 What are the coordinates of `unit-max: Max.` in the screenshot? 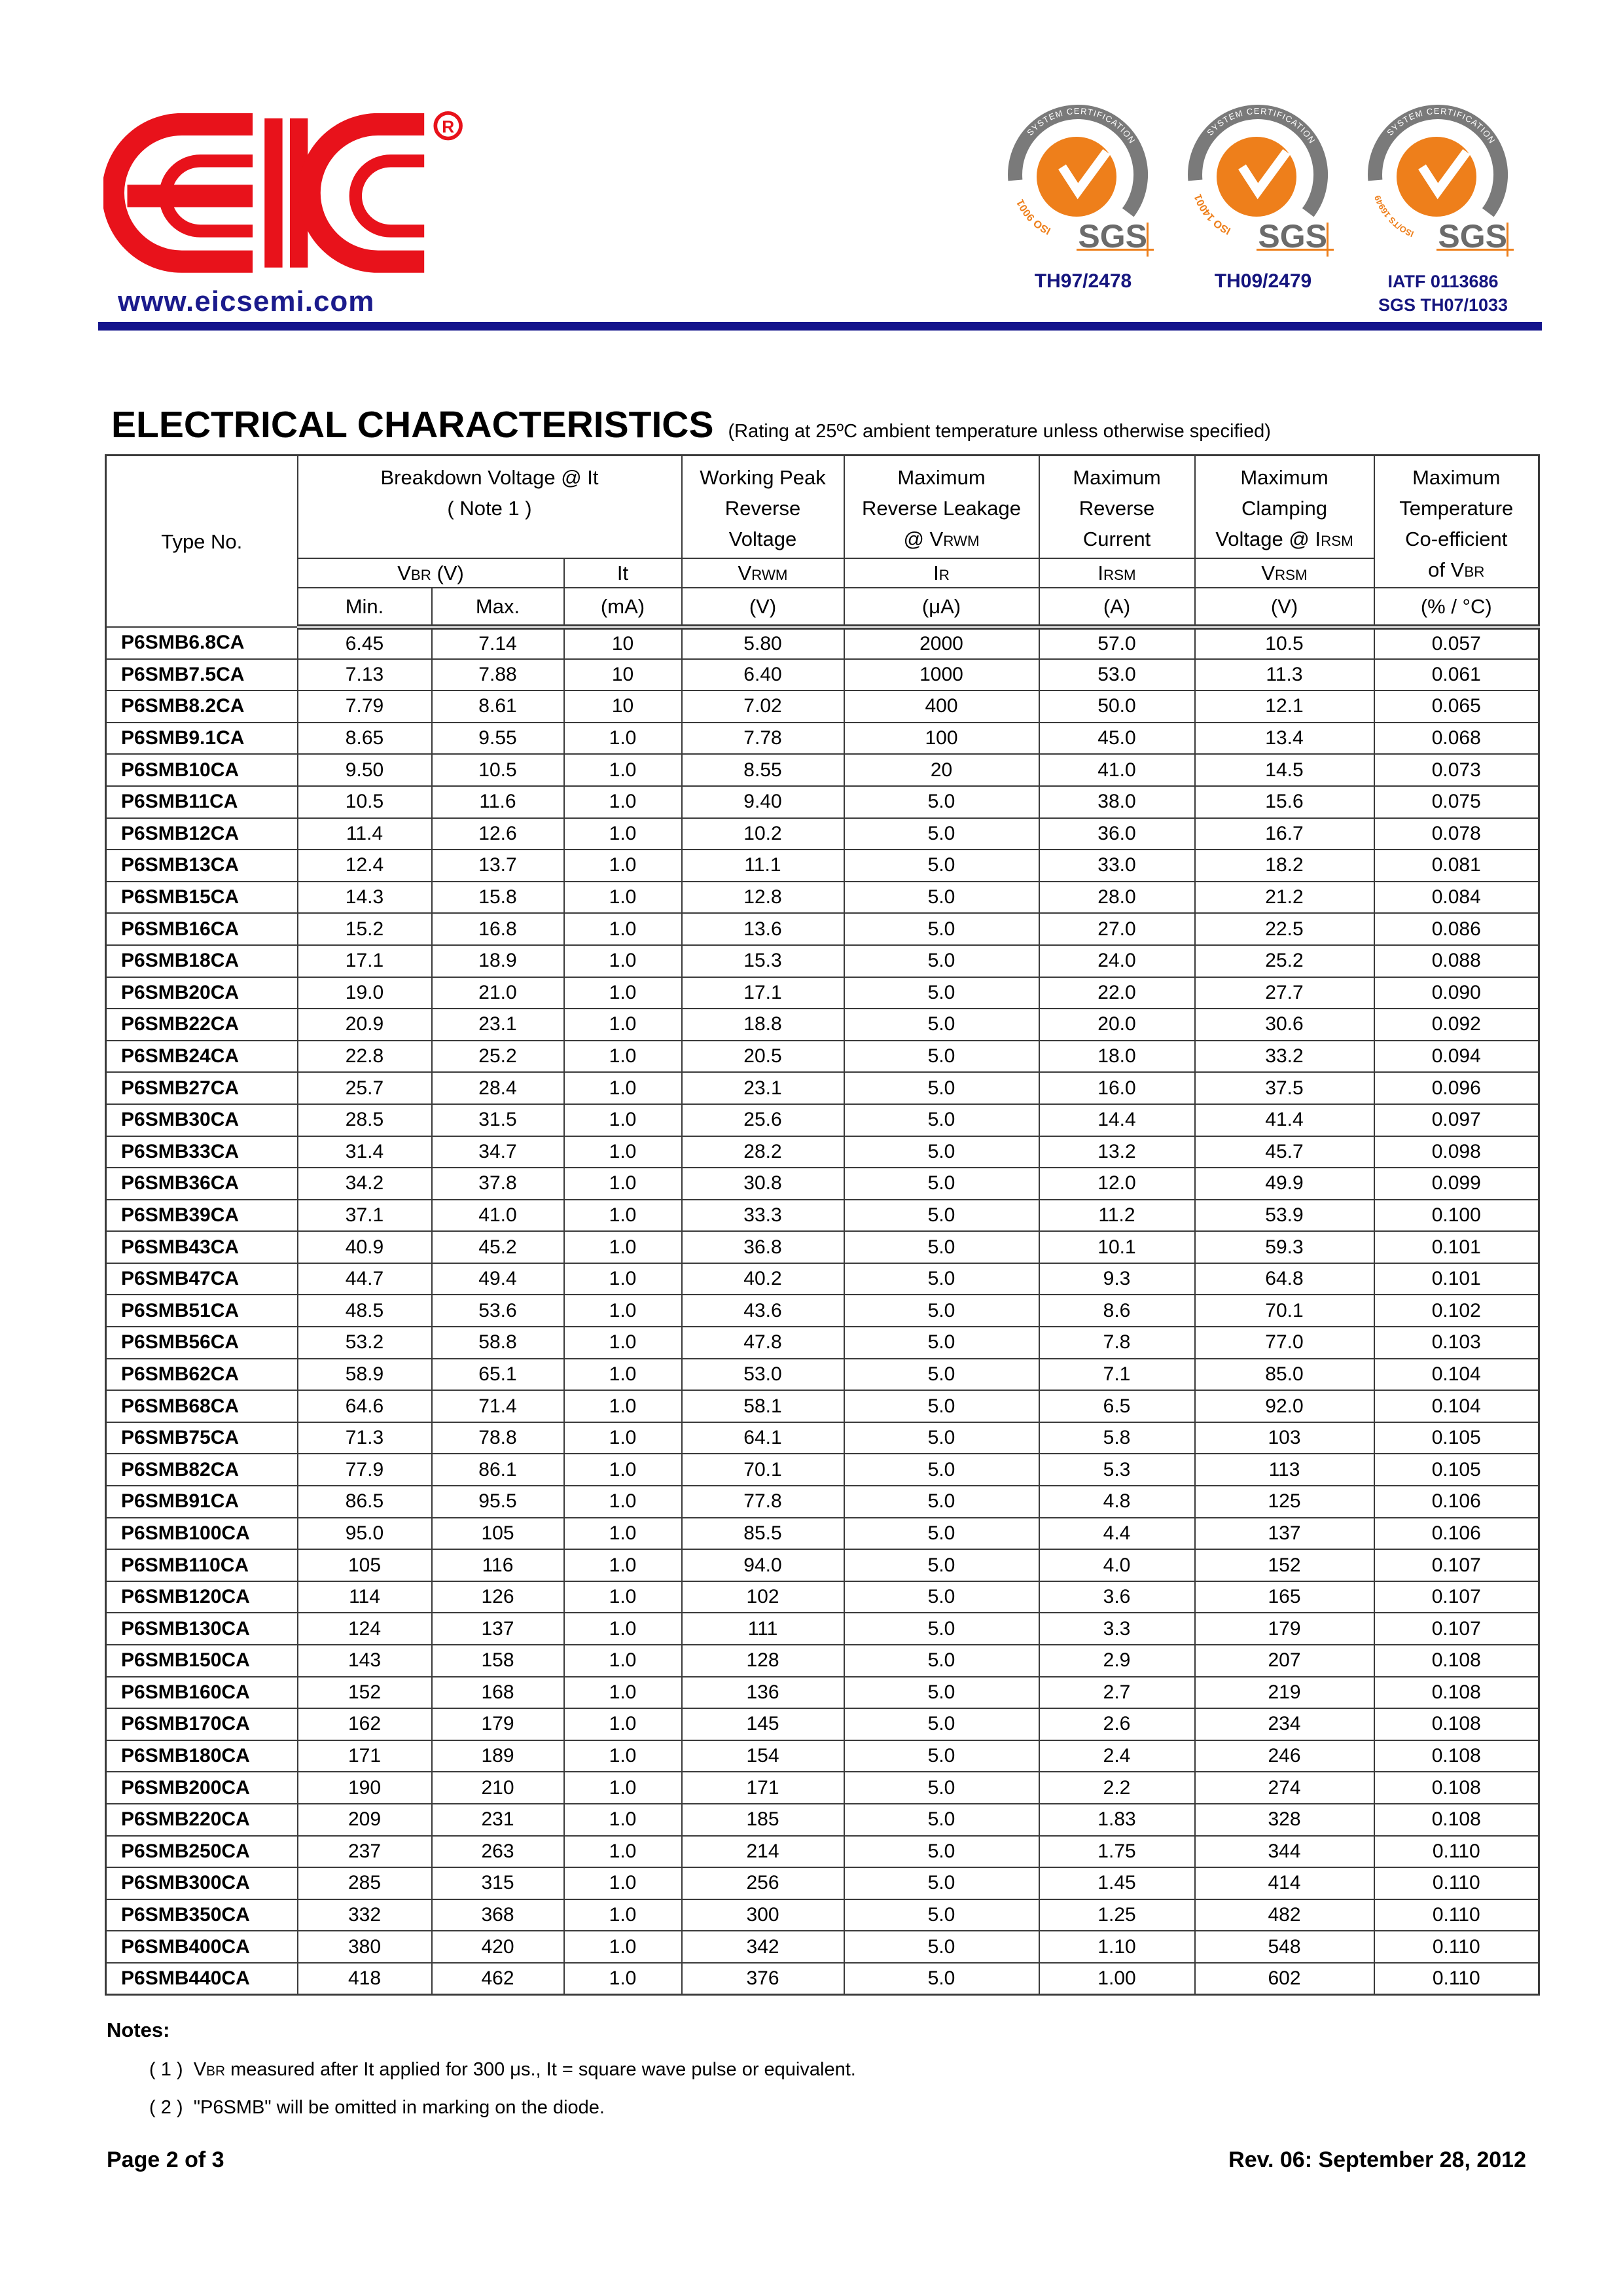 It's located at (498, 608).